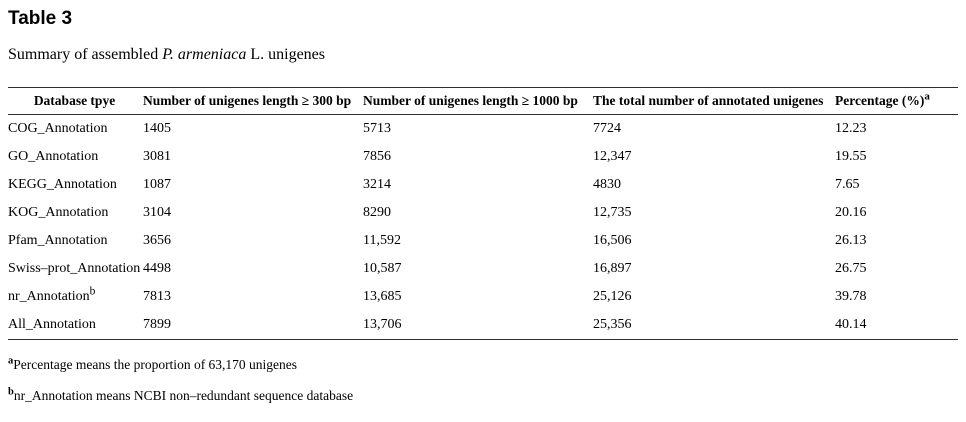 The height and width of the screenshot is (422, 966). Describe the element at coordinates (157, 156) in the screenshot. I see `cell-len300: 3081` at that location.